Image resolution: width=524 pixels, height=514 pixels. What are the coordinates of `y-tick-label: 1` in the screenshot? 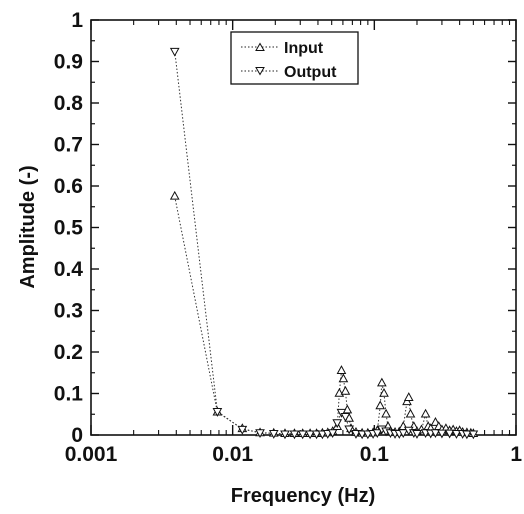 It's located at (77, 20).